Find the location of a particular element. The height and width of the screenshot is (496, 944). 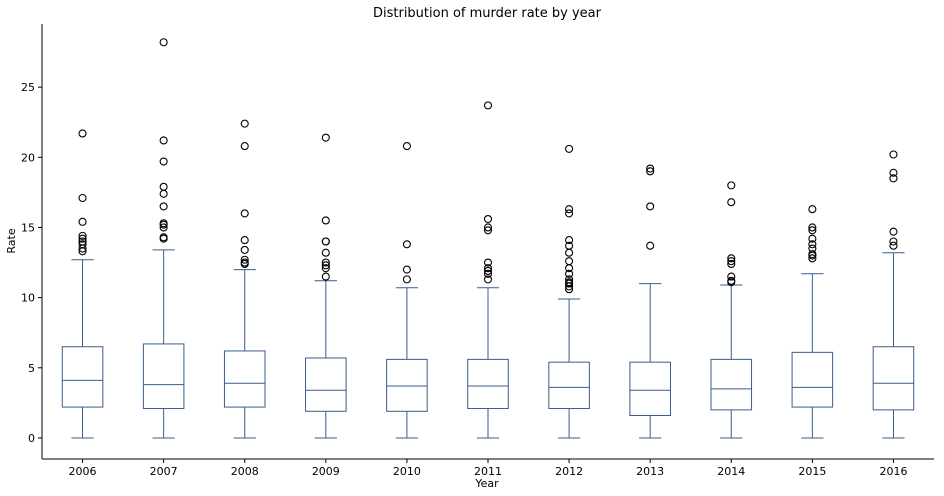

y-tick-label: 10 is located at coordinates (28, 298).